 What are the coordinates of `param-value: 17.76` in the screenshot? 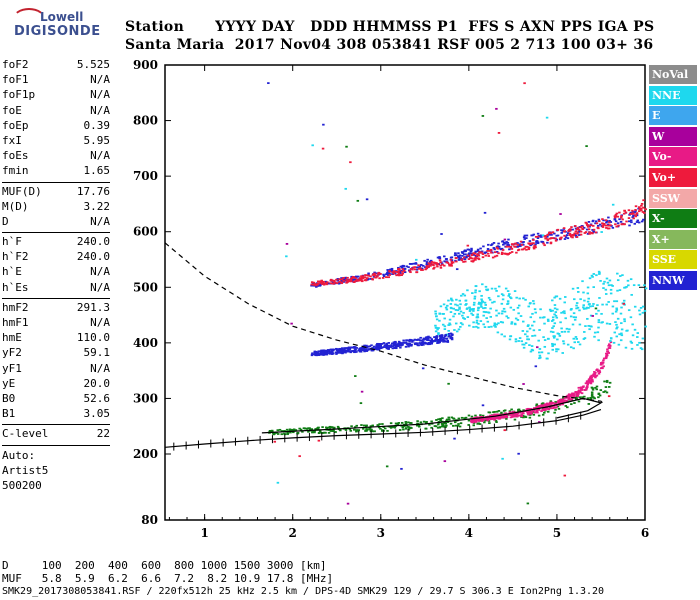 It's located at (93, 191).